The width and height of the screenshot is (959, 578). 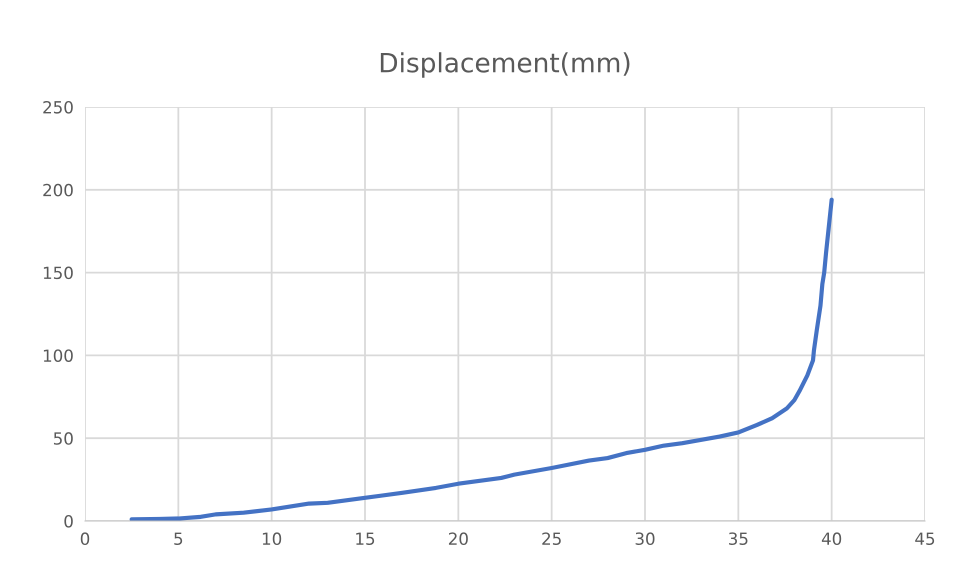 I want to click on x-tick-label: 20, so click(x=458, y=539).